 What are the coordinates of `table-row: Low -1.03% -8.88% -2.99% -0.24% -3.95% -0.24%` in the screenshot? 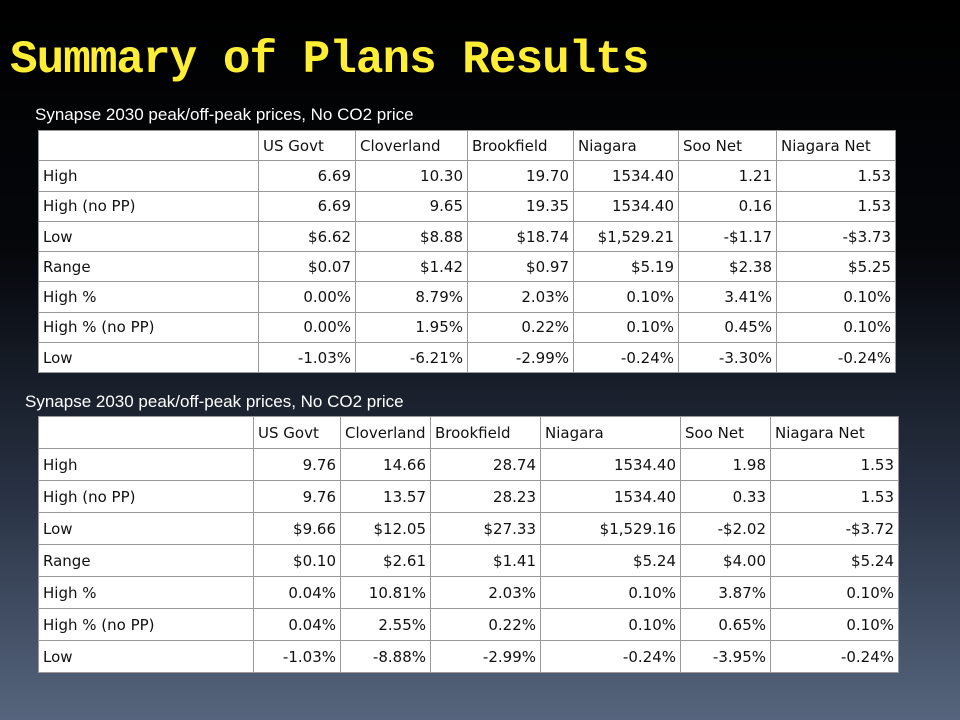 It's located at (468, 656).